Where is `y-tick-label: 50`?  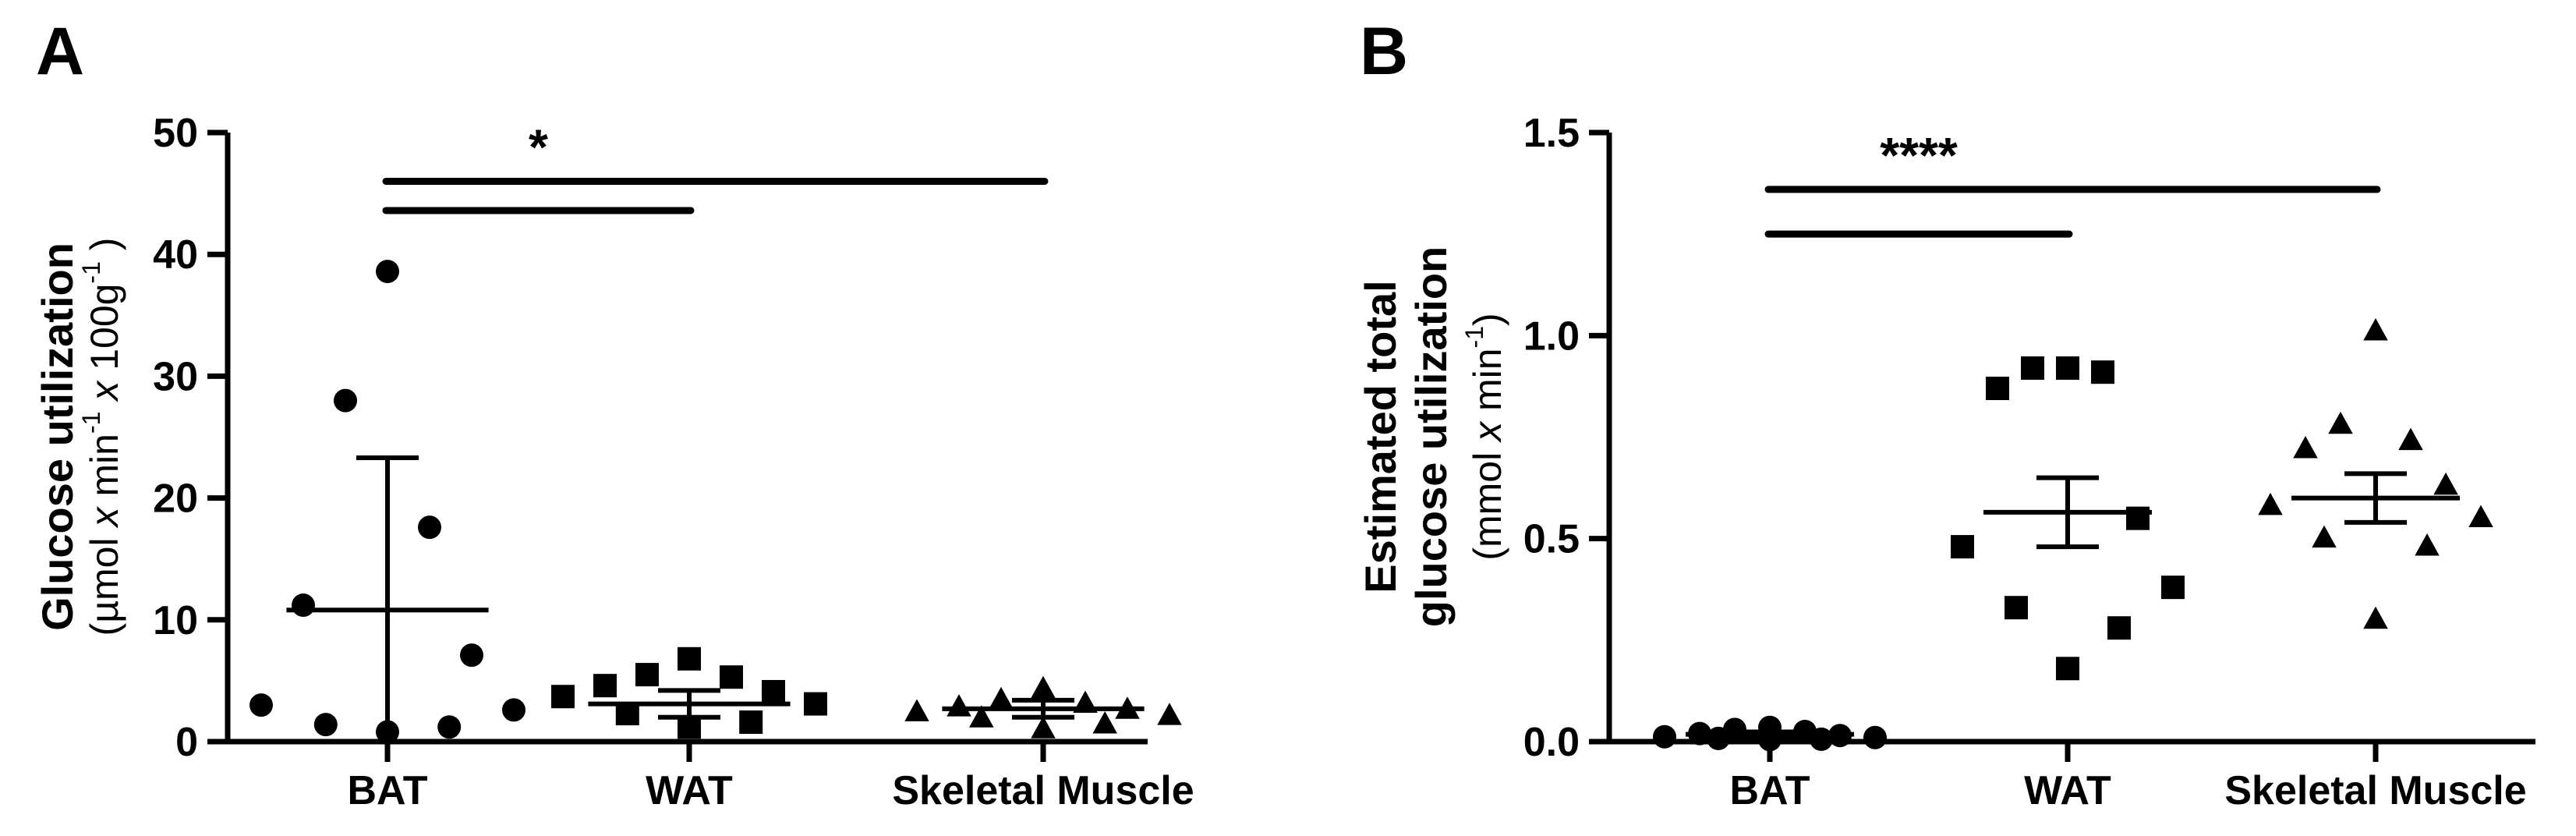 y-tick-label: 50 is located at coordinates (175, 133).